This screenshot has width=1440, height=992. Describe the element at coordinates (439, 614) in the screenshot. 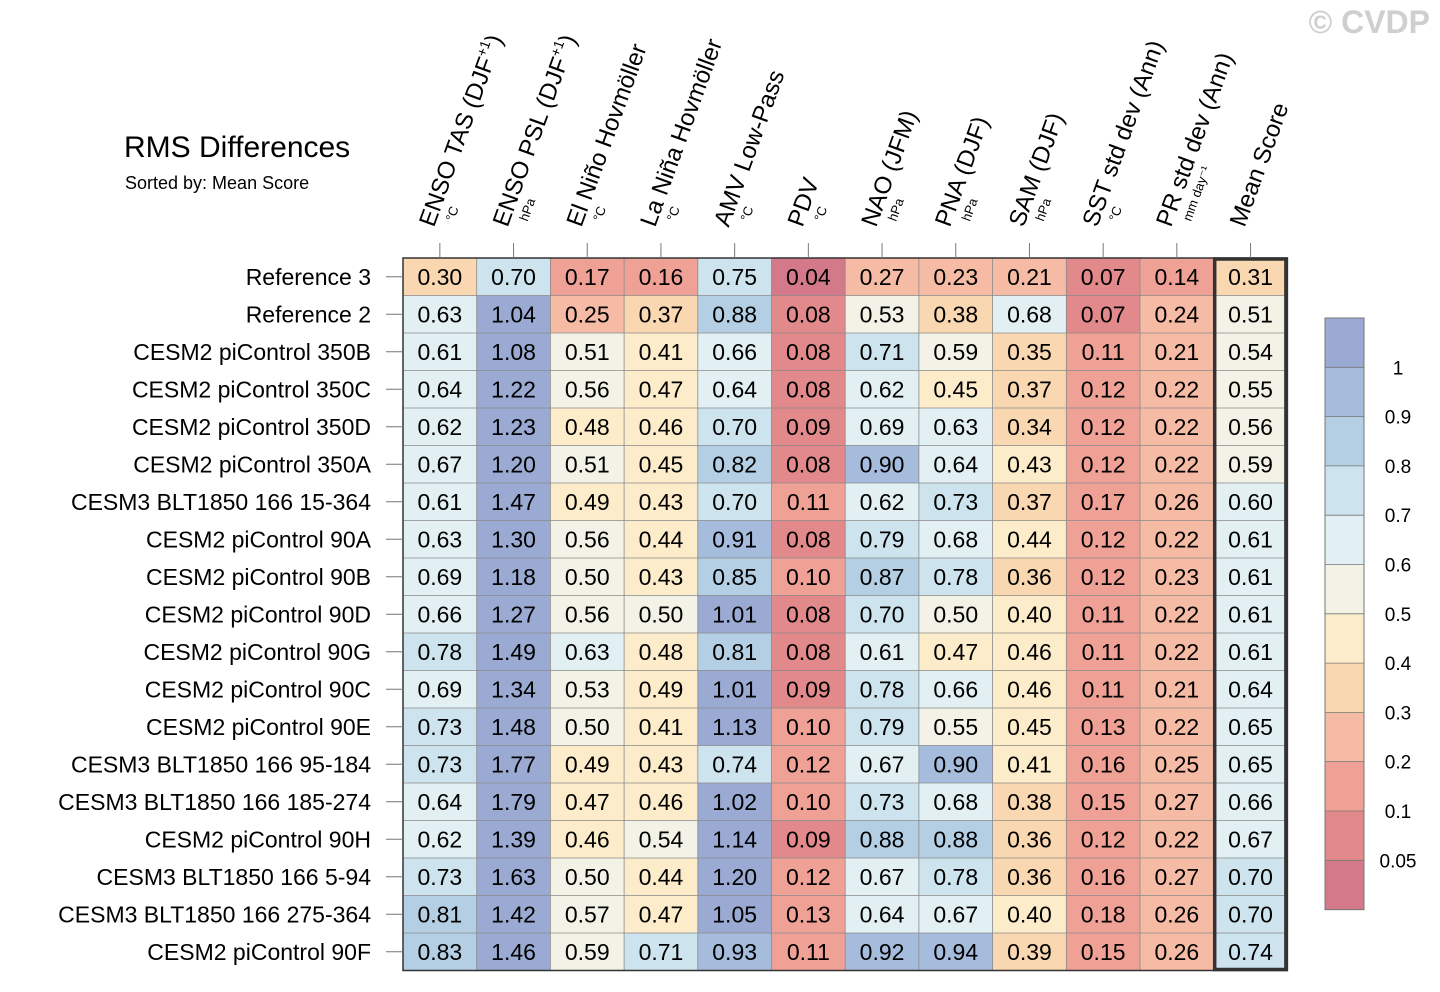

I see `cell-value: 0.66` at that location.